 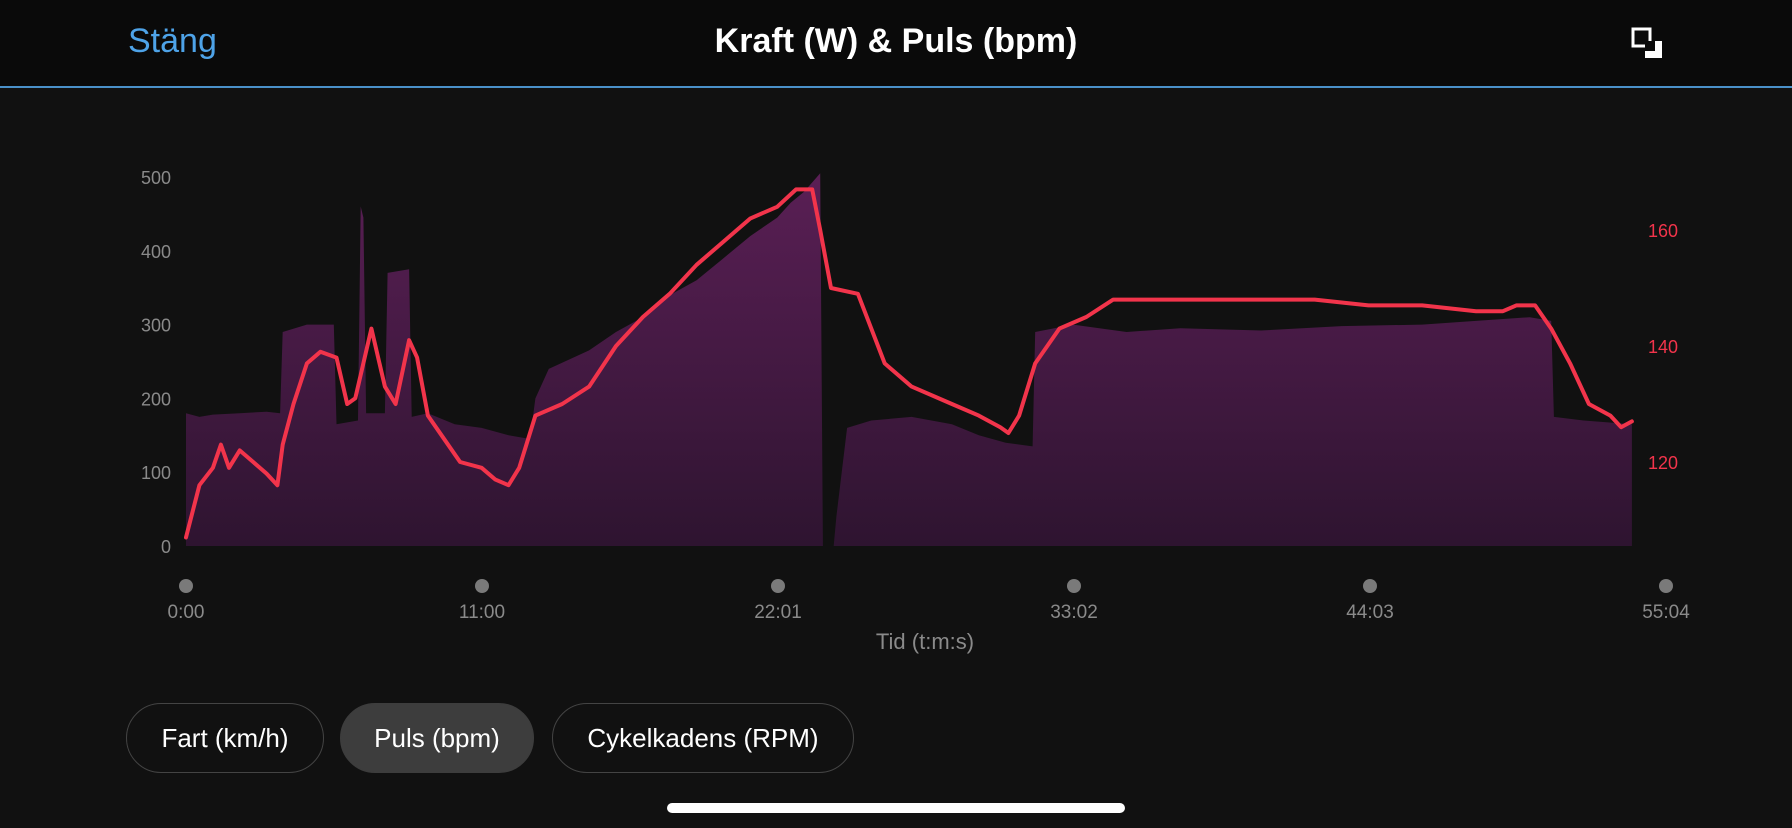 I want to click on y-right-tick-label: 120, so click(x=1663, y=463).